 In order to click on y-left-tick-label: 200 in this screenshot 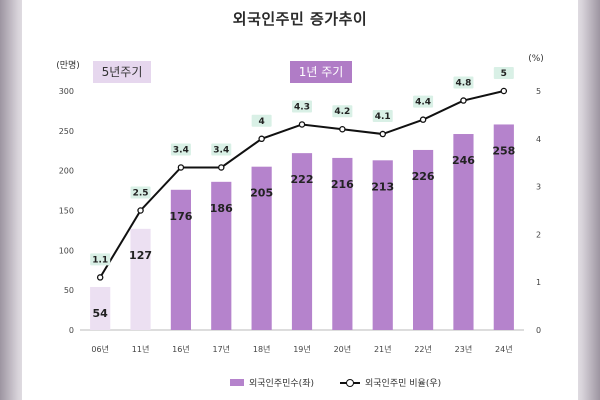, I will do `click(66, 171)`.